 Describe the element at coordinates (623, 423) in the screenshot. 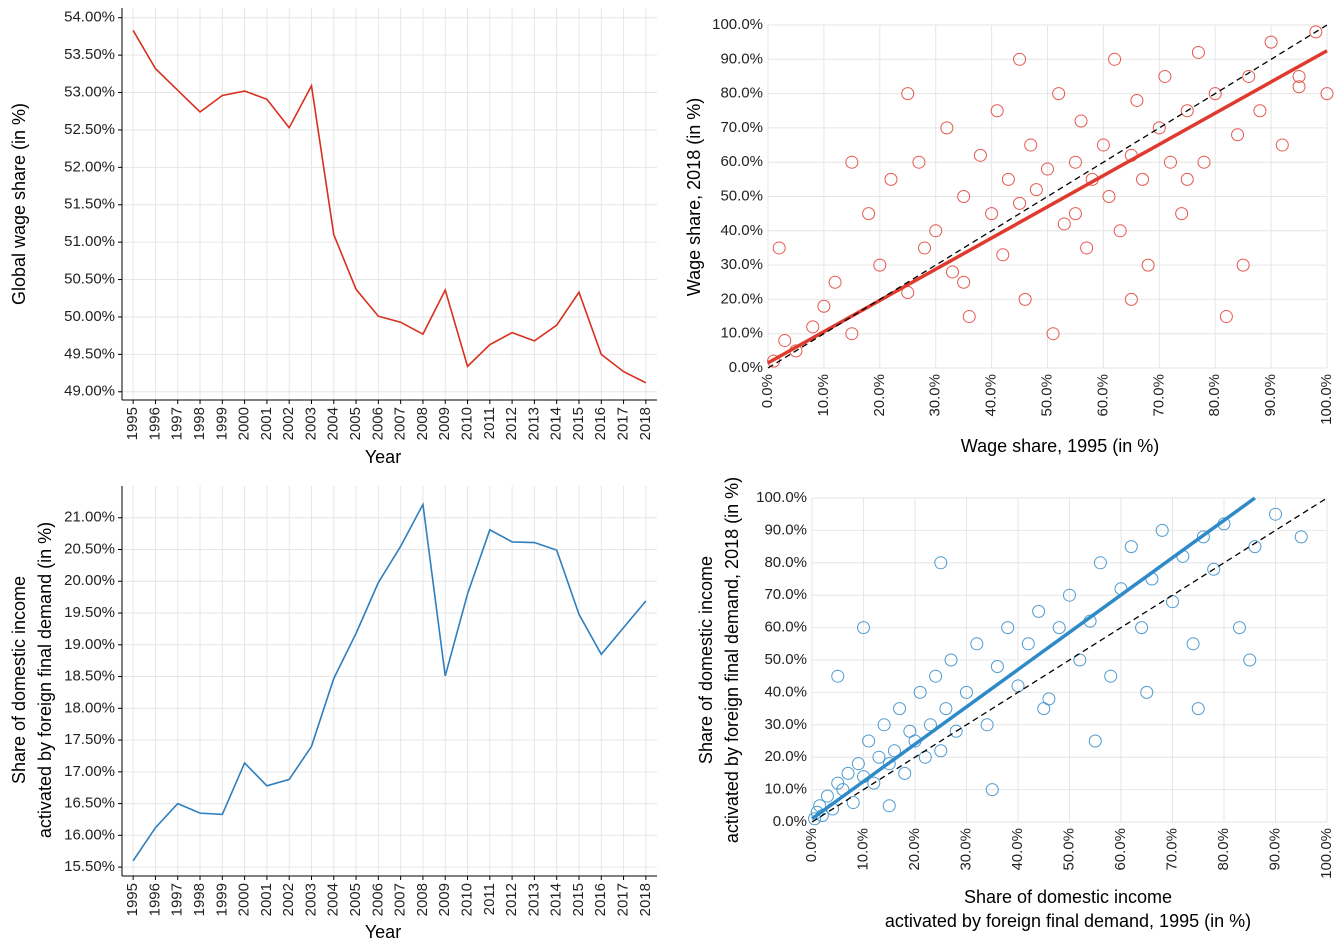

I see `x-tick-label: 2017` at that location.